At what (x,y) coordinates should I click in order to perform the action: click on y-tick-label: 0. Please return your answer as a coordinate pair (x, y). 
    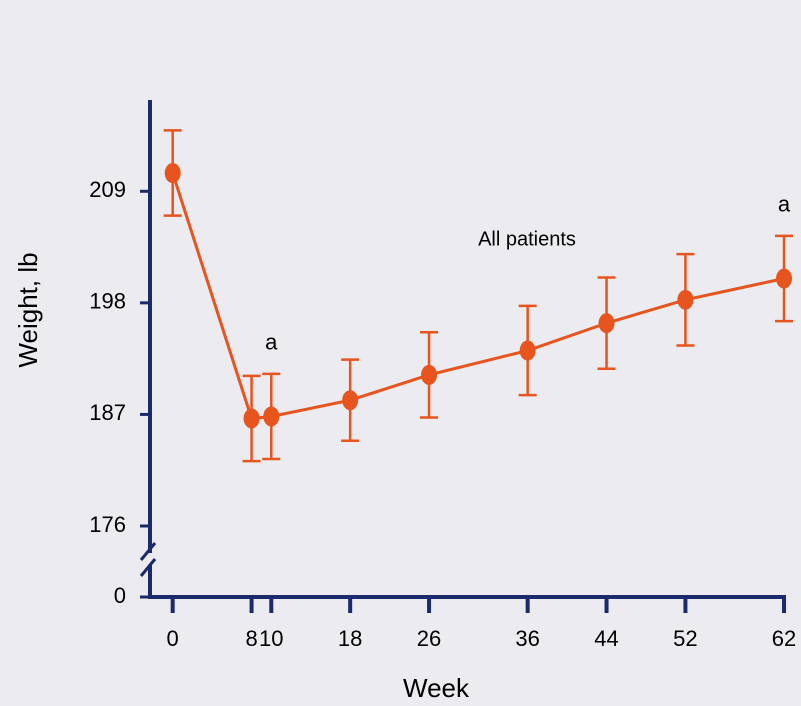
    Looking at the image, I should click on (120, 595).